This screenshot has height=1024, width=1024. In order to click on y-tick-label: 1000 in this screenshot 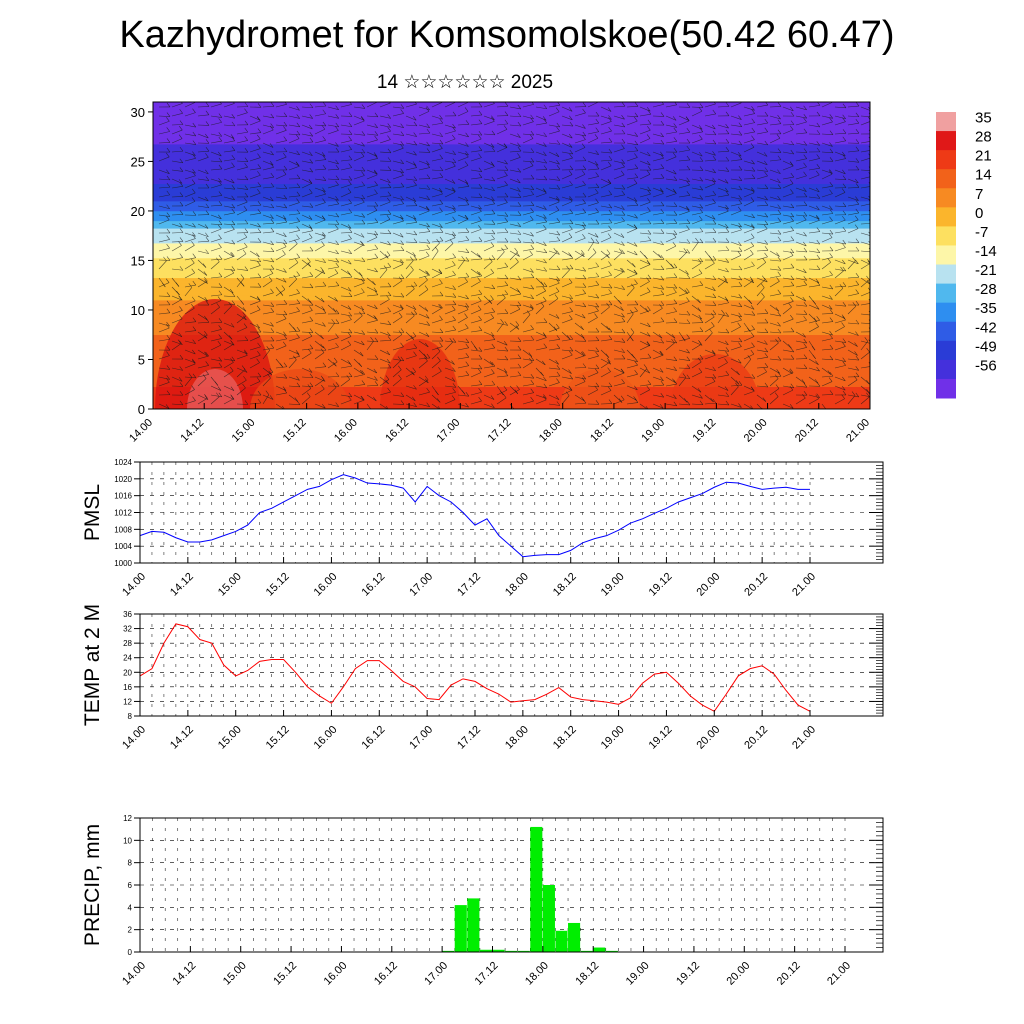, I will do `click(123, 563)`.